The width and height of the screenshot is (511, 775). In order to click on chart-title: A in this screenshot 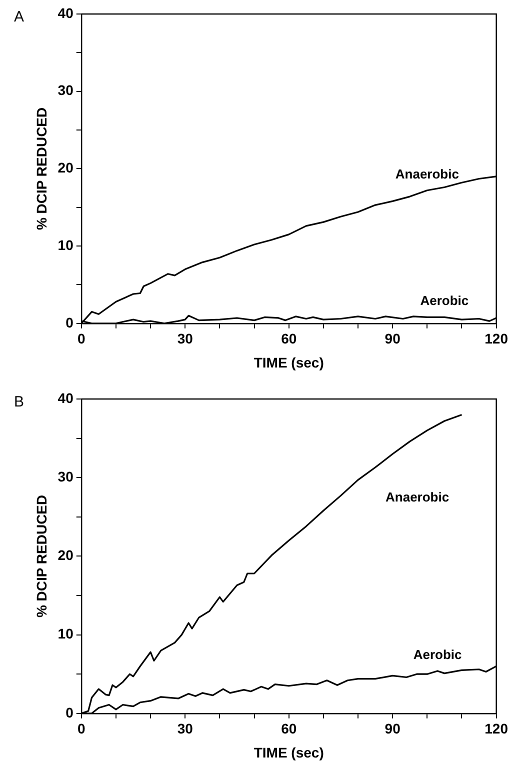, I will do `click(19, 17)`.